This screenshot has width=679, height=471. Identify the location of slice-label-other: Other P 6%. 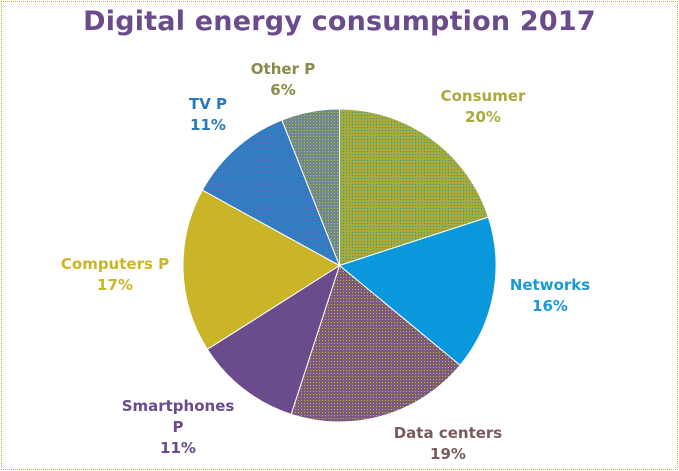
(283, 80).